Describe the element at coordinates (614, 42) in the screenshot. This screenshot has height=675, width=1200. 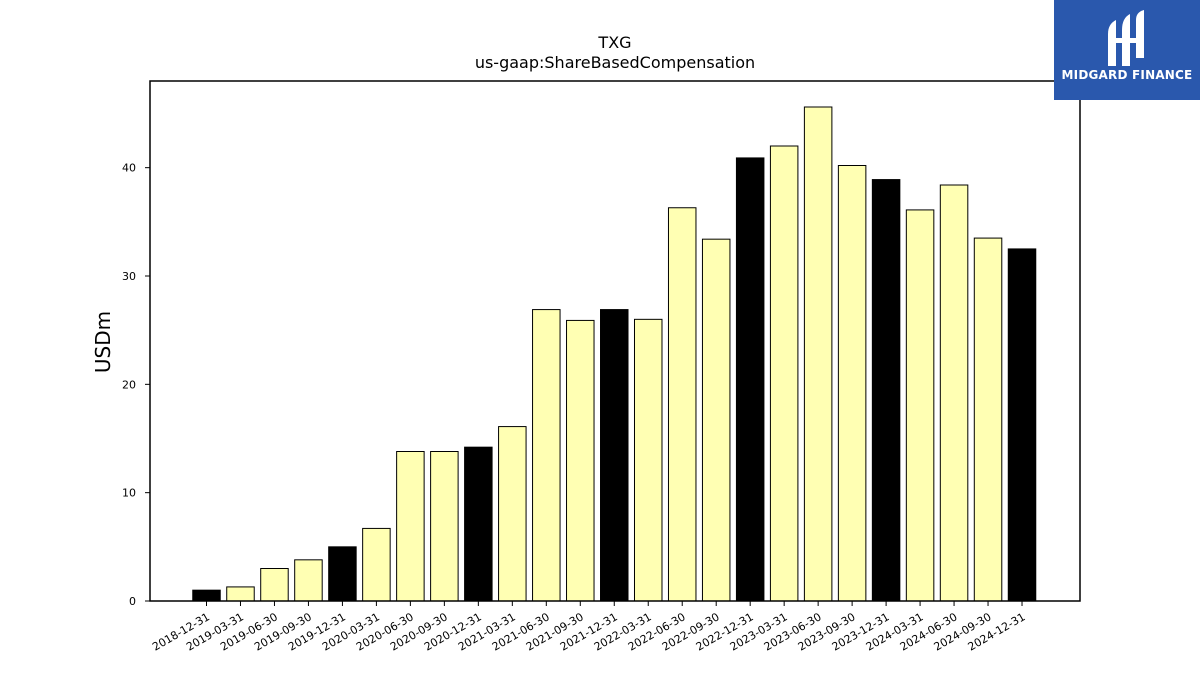
I see `chart-title: TXG` at that location.